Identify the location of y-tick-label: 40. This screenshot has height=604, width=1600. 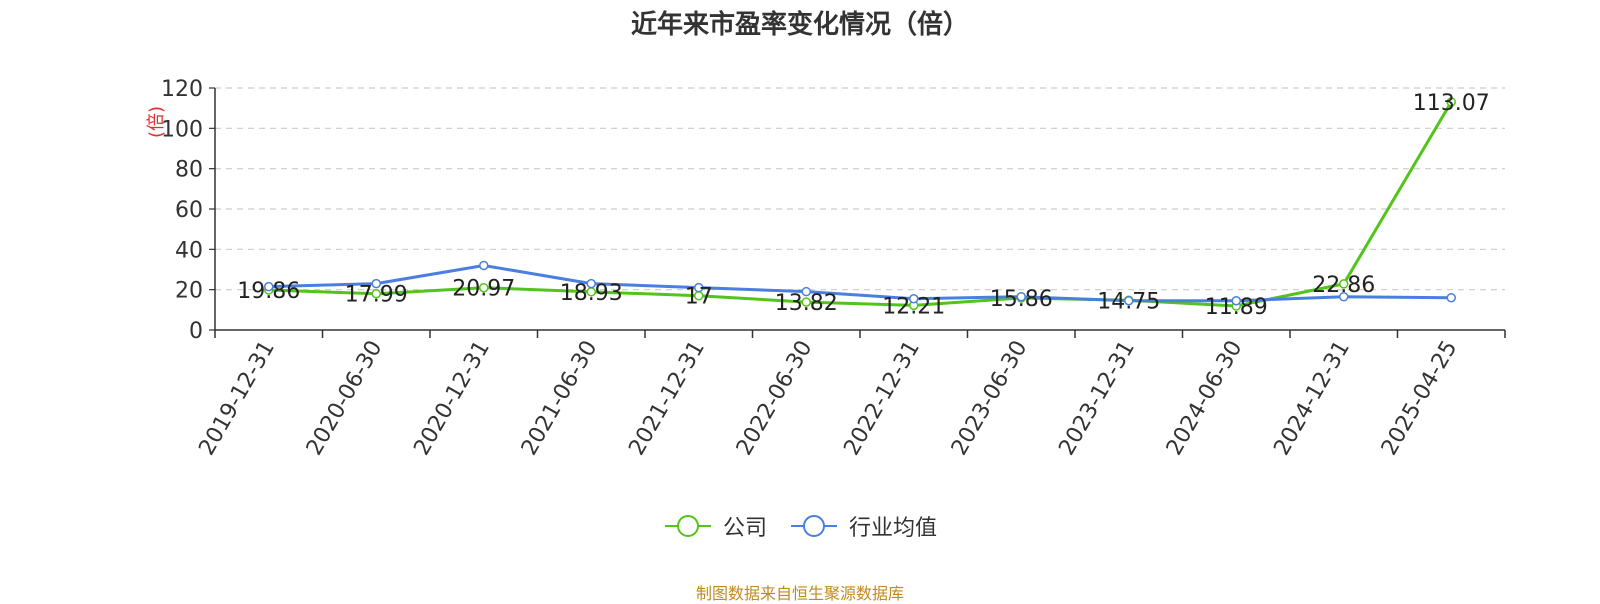
(189, 250).